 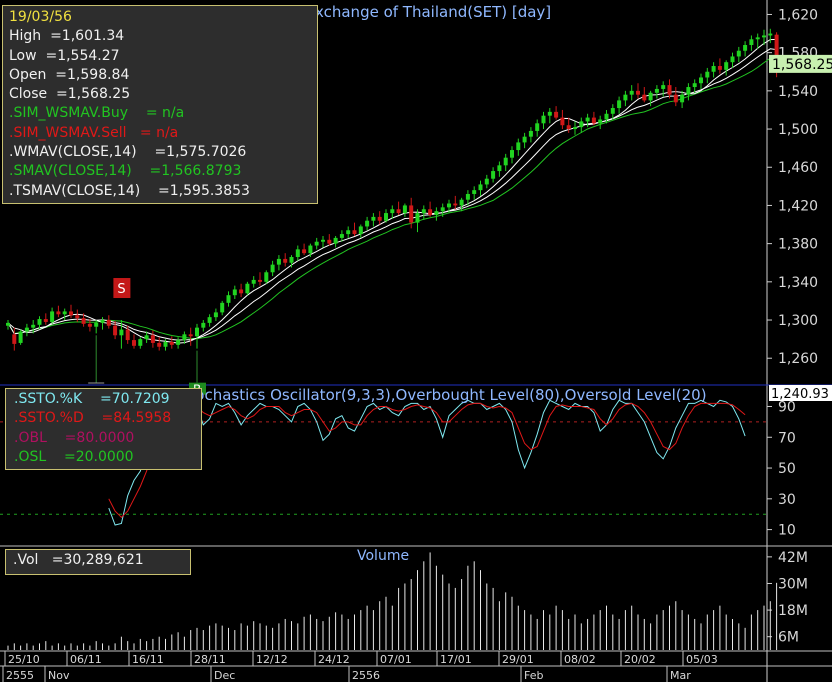 What do you see at coordinates (92, 399) in the screenshot?
I see `ssto-k-label: .SSTO.%K =70.7209` at bounding box center [92, 399].